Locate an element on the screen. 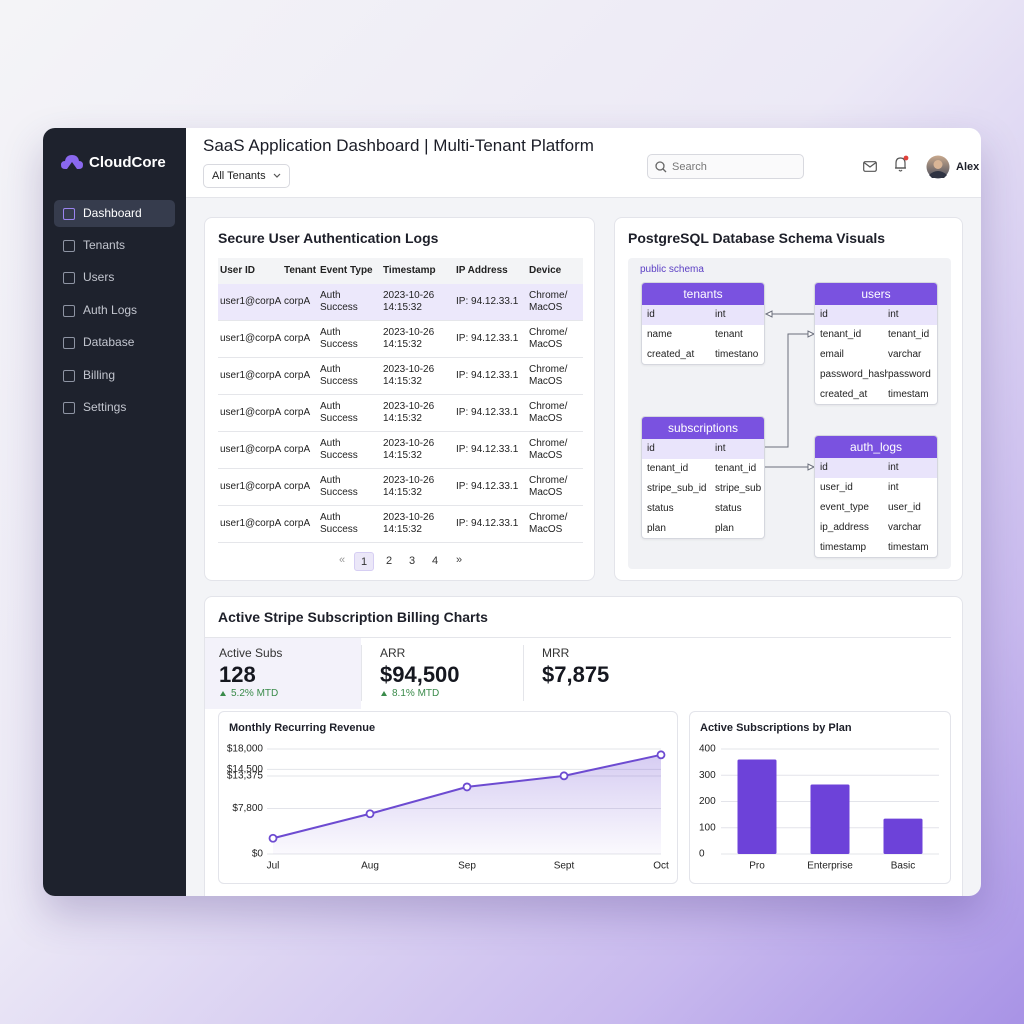 The image size is (1024, 1024). user-avatar is located at coordinates (938, 167).